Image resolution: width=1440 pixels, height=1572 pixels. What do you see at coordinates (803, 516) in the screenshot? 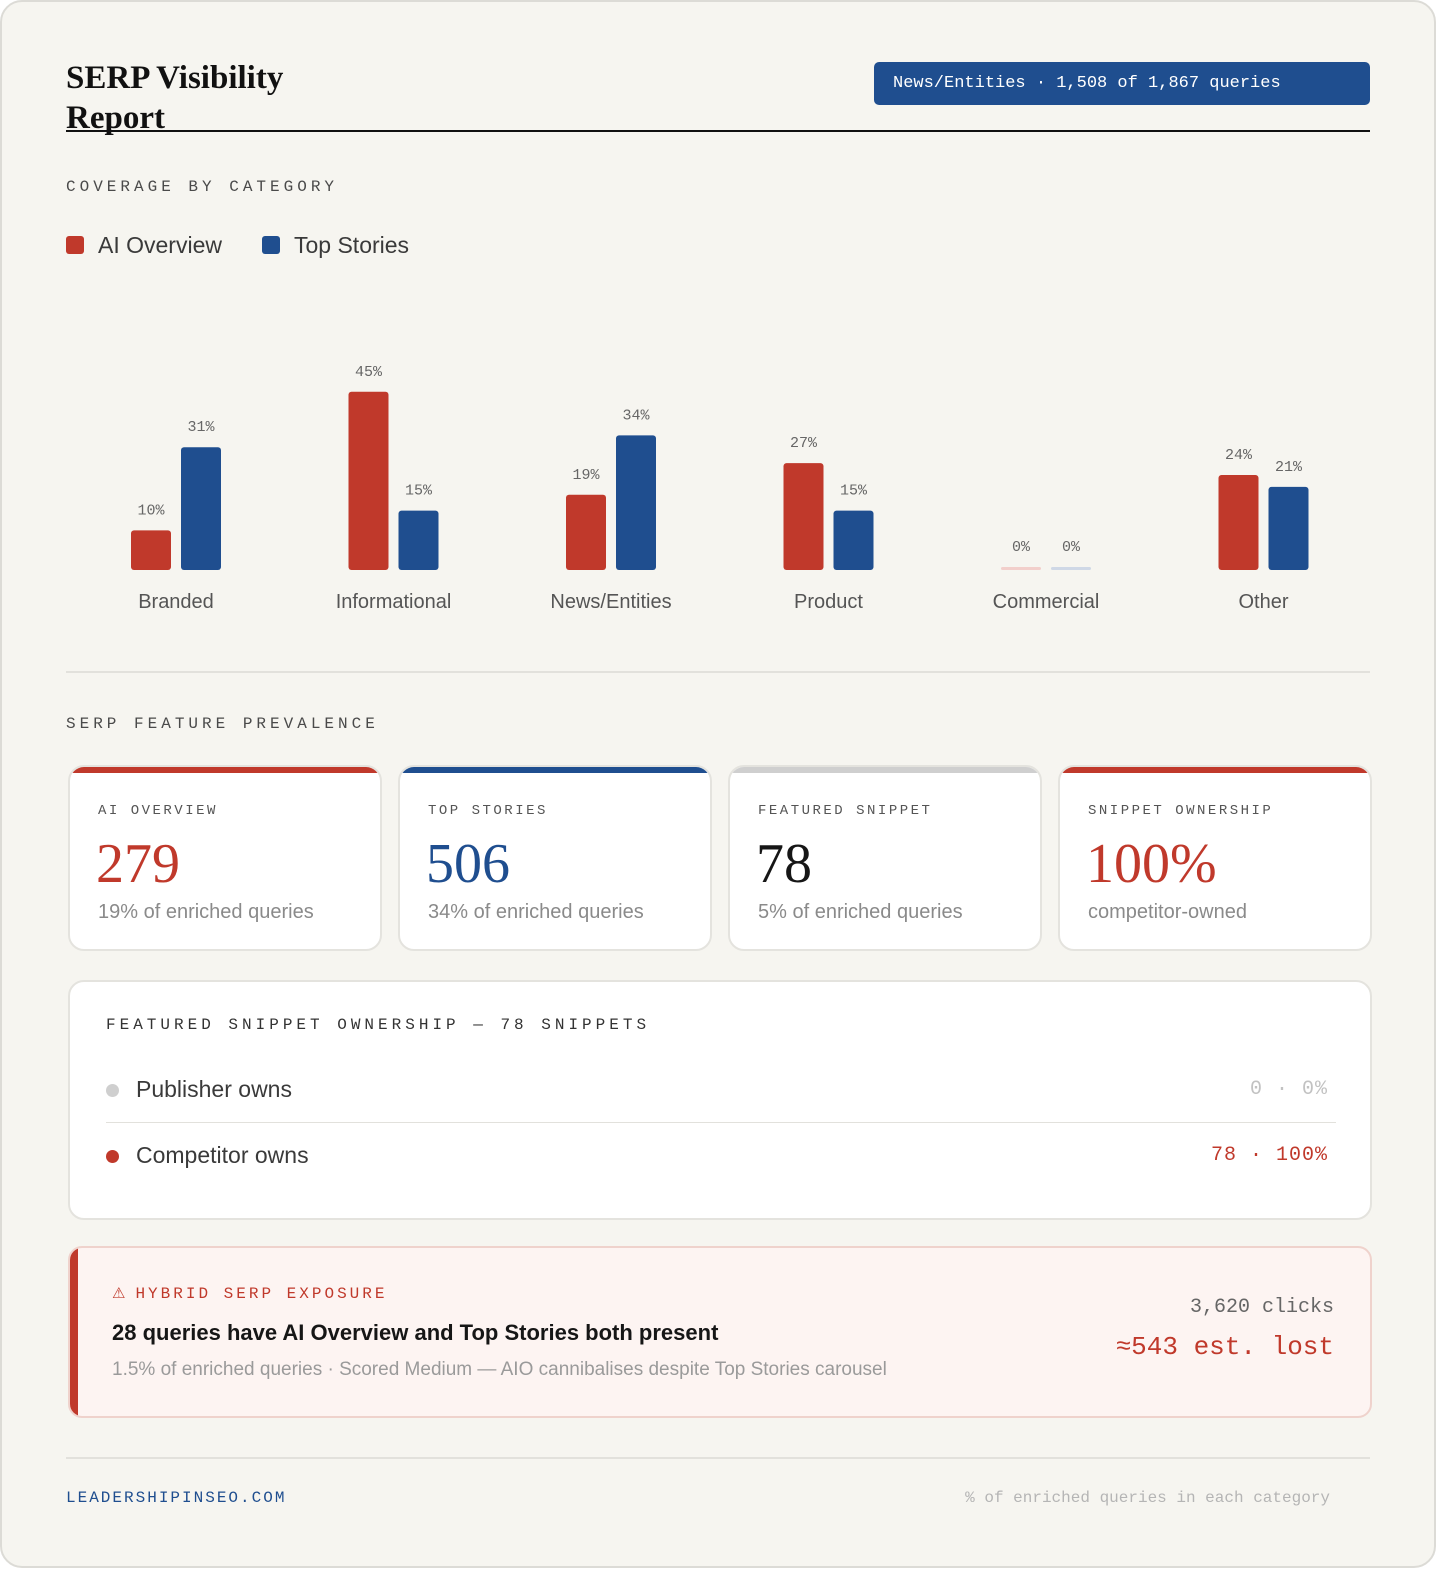
I see `bar-ai-overview-product` at bounding box center [803, 516].